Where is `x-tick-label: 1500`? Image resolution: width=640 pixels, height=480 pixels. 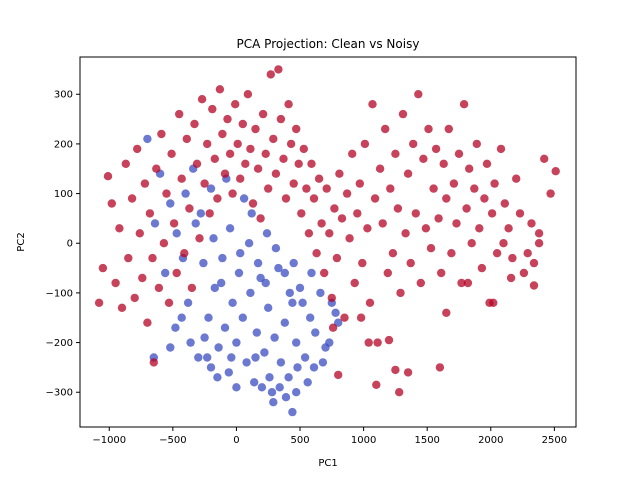 x-tick-label: 1500 is located at coordinates (426, 440).